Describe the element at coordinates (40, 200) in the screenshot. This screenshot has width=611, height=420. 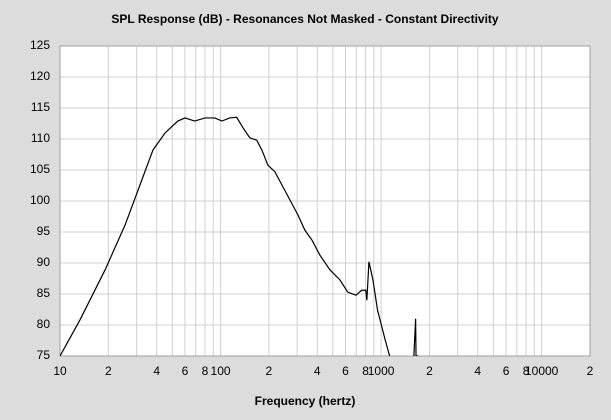
I see `y-tick-label: 100` at that location.